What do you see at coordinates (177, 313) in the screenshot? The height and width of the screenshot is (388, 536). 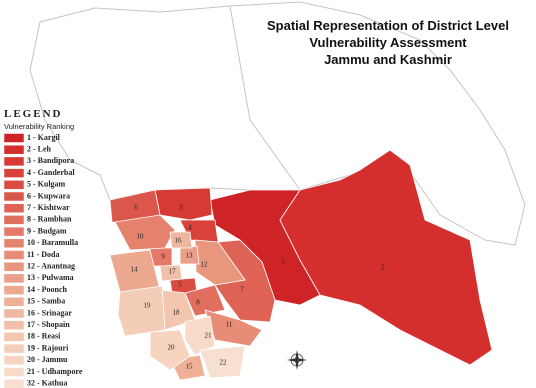 I see `district-label: 18` at bounding box center [177, 313].